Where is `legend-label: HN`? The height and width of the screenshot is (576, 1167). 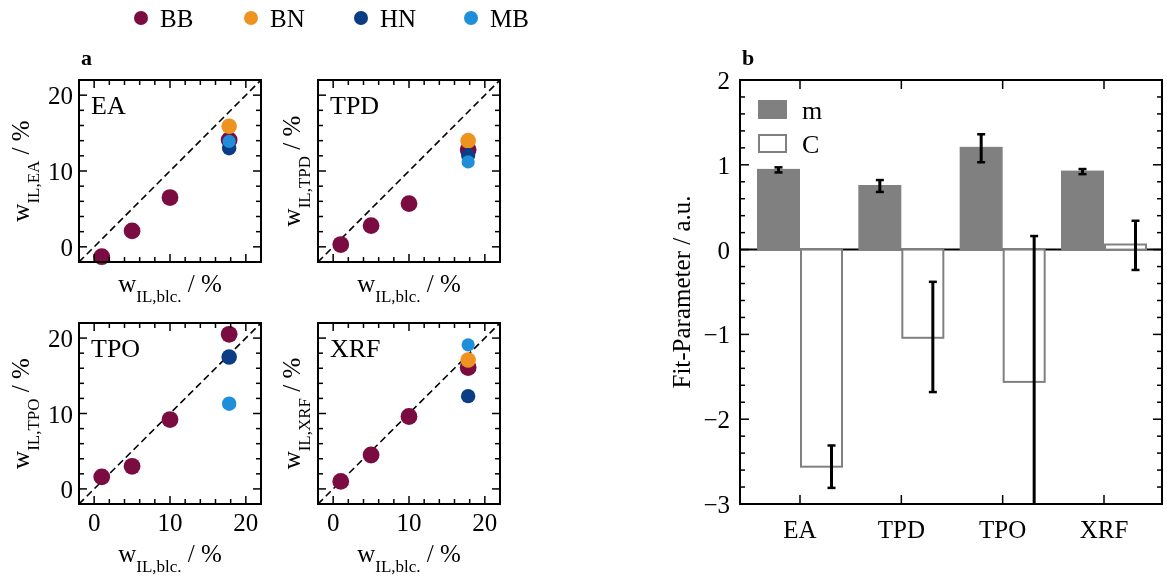
legend-label: HN is located at coordinates (398, 18).